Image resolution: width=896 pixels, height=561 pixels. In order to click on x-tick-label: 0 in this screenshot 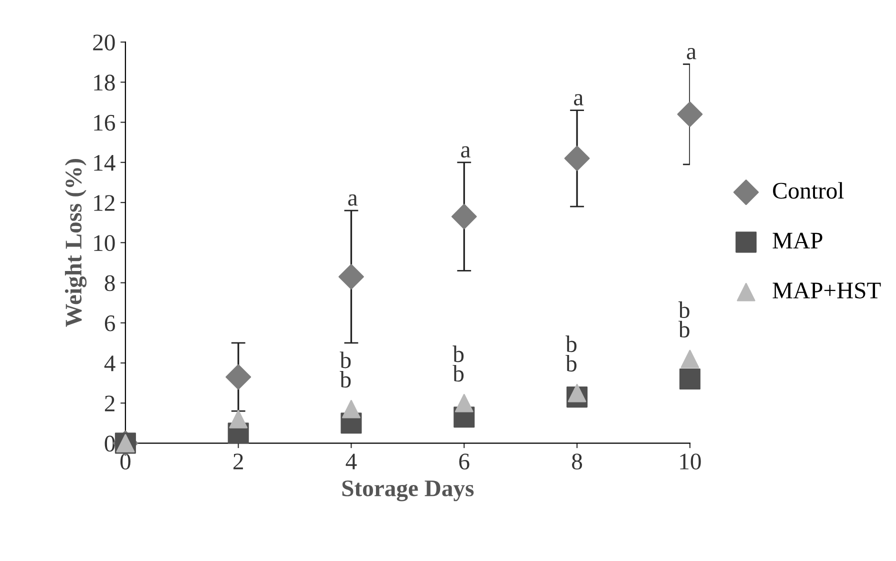, I will do `click(125, 462)`.